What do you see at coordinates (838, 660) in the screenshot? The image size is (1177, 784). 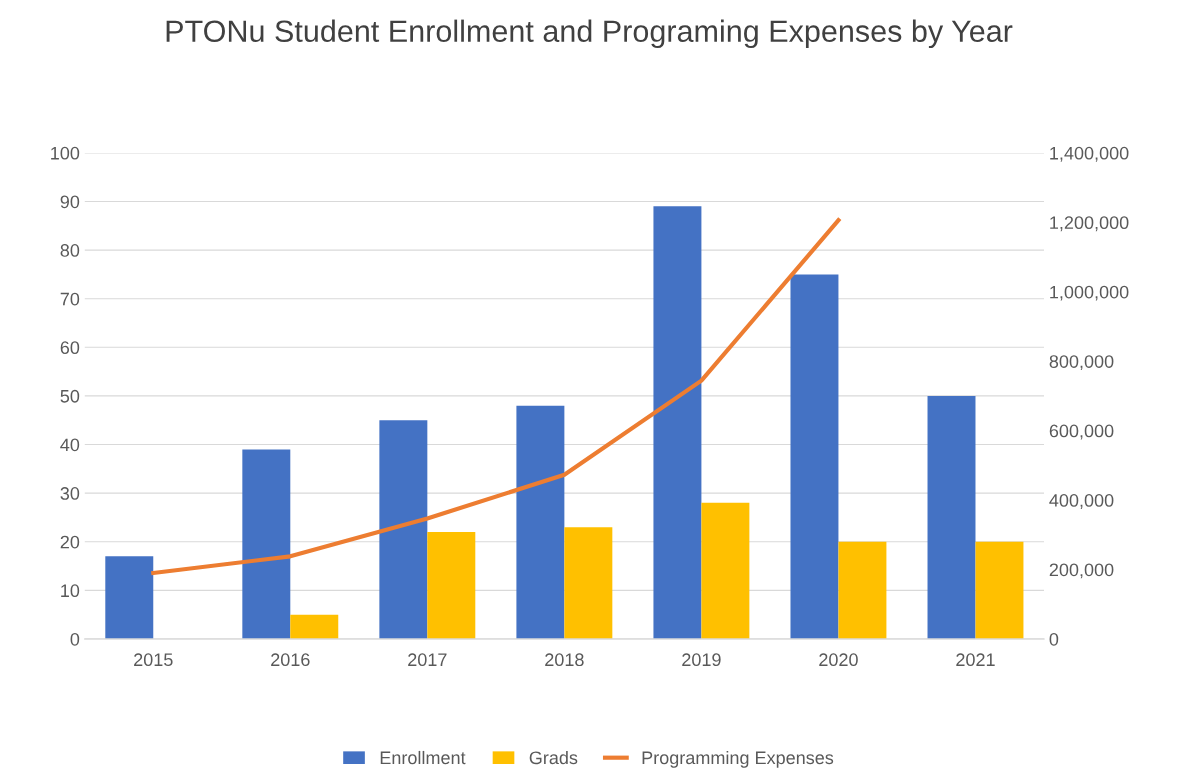 I see `x-tick-label: 2020` at bounding box center [838, 660].